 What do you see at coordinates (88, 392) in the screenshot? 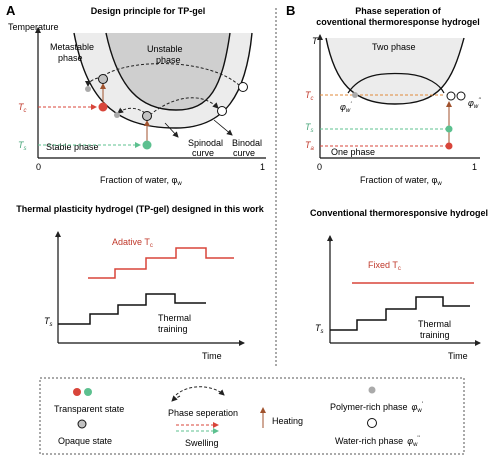
I see `legend-transparent-teal-dot` at bounding box center [88, 392].